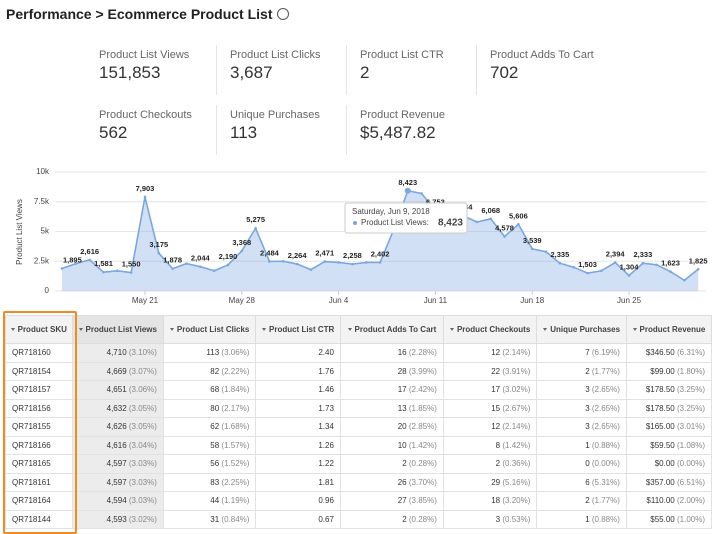  I want to click on metric-card: Product Revenue $5,487.82, so click(411, 130).